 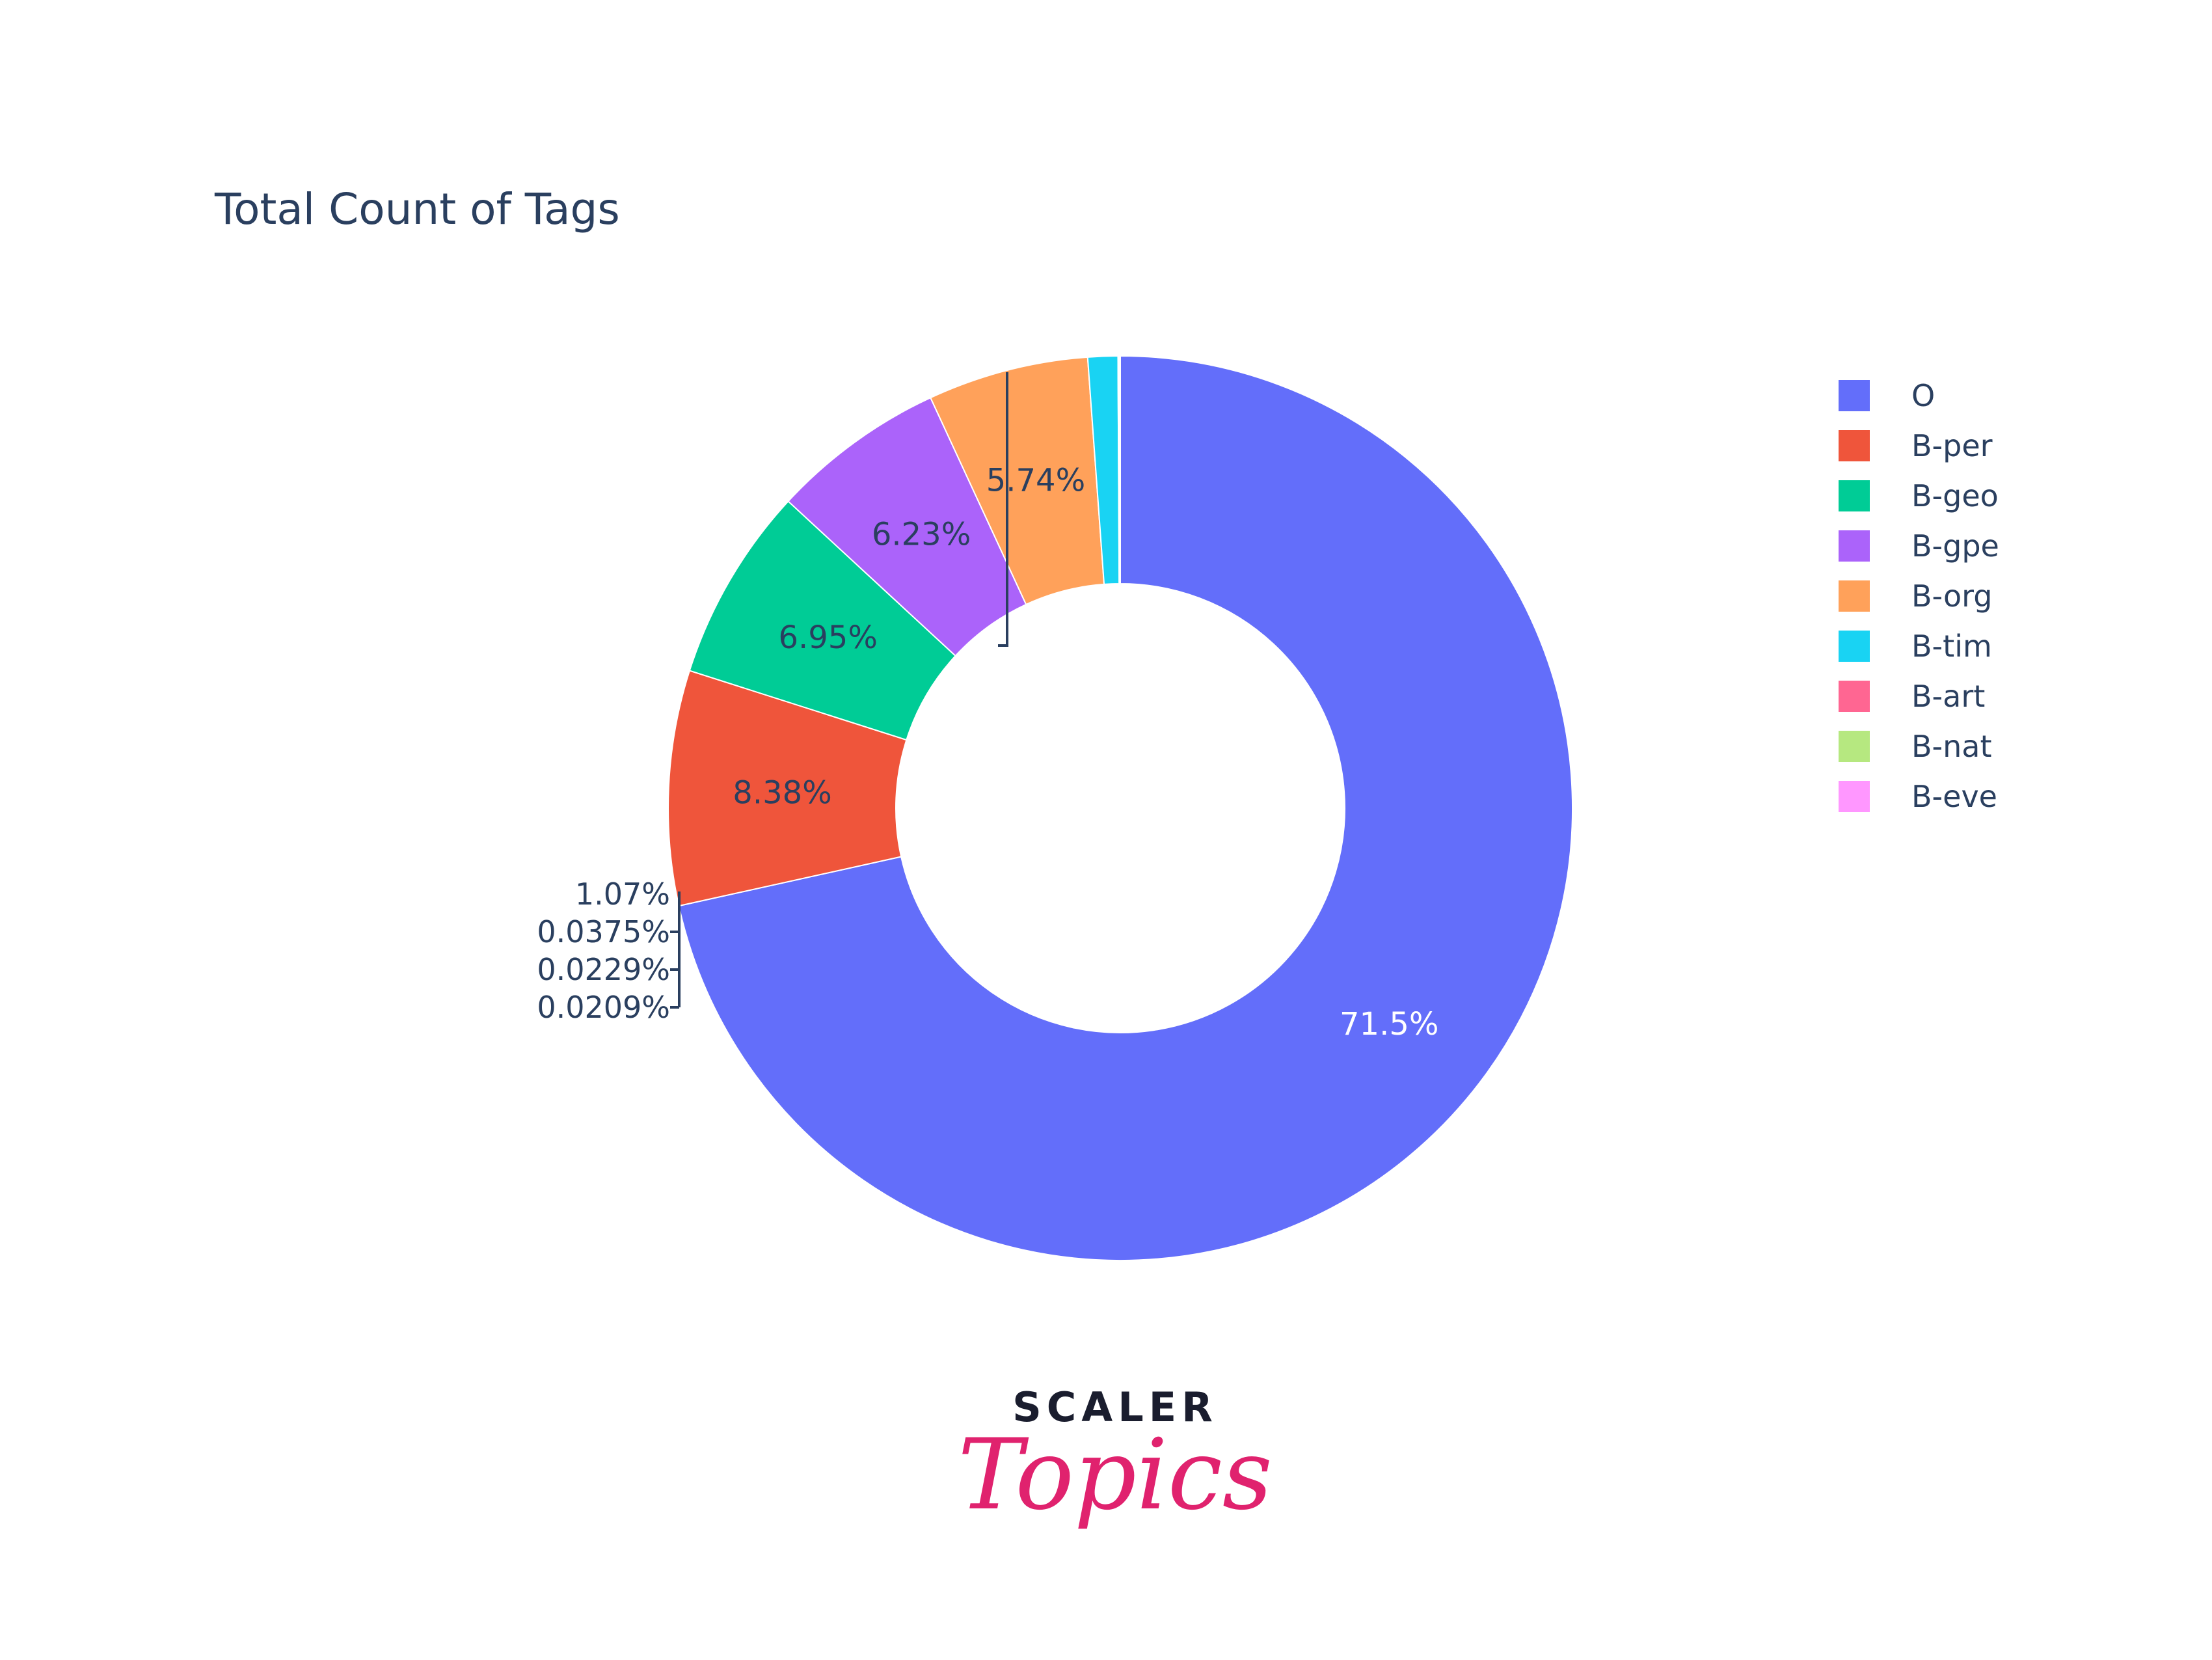 What do you see at coordinates (603, 1007) in the screenshot?
I see `slice-label-b-eve: 0.0209%` at bounding box center [603, 1007].